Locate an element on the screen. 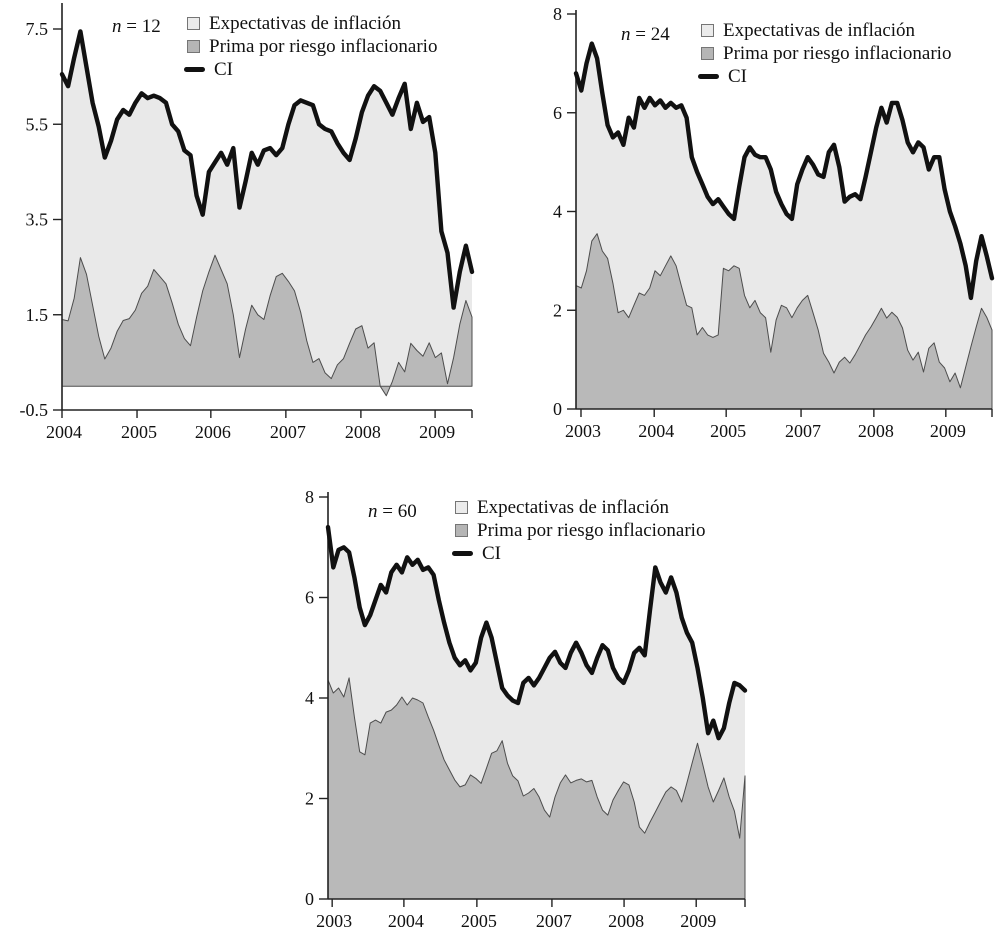  y-tick-label: 3.5 is located at coordinates (37, 220).